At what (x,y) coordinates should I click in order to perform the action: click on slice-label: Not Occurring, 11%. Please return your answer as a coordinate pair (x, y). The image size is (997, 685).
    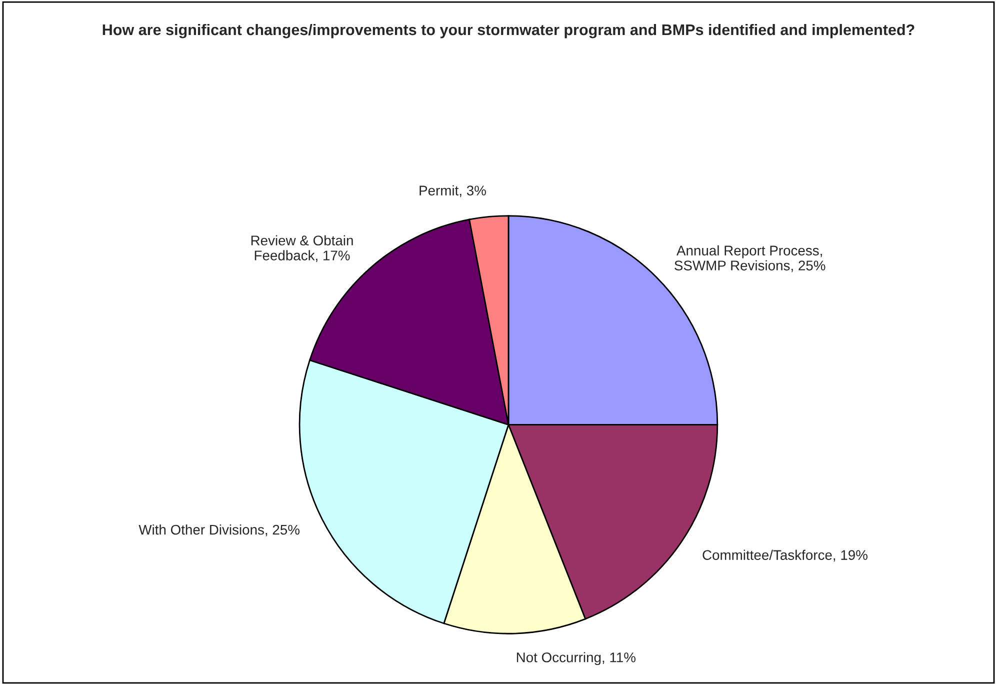
    Looking at the image, I should click on (576, 659).